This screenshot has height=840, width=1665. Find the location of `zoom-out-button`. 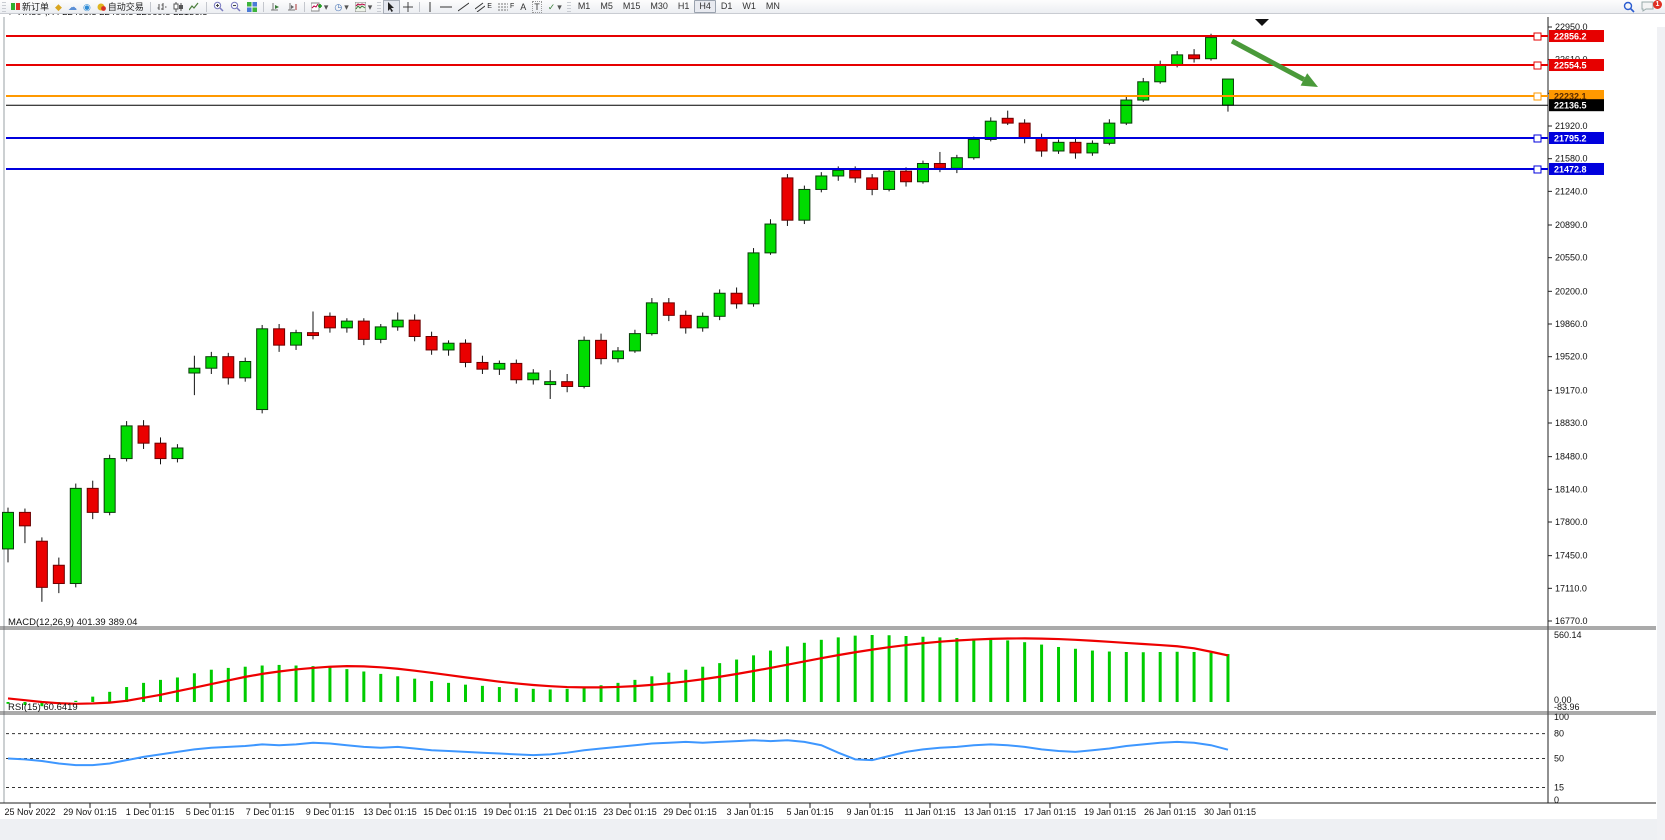

zoom-out-button is located at coordinates (235, 7).